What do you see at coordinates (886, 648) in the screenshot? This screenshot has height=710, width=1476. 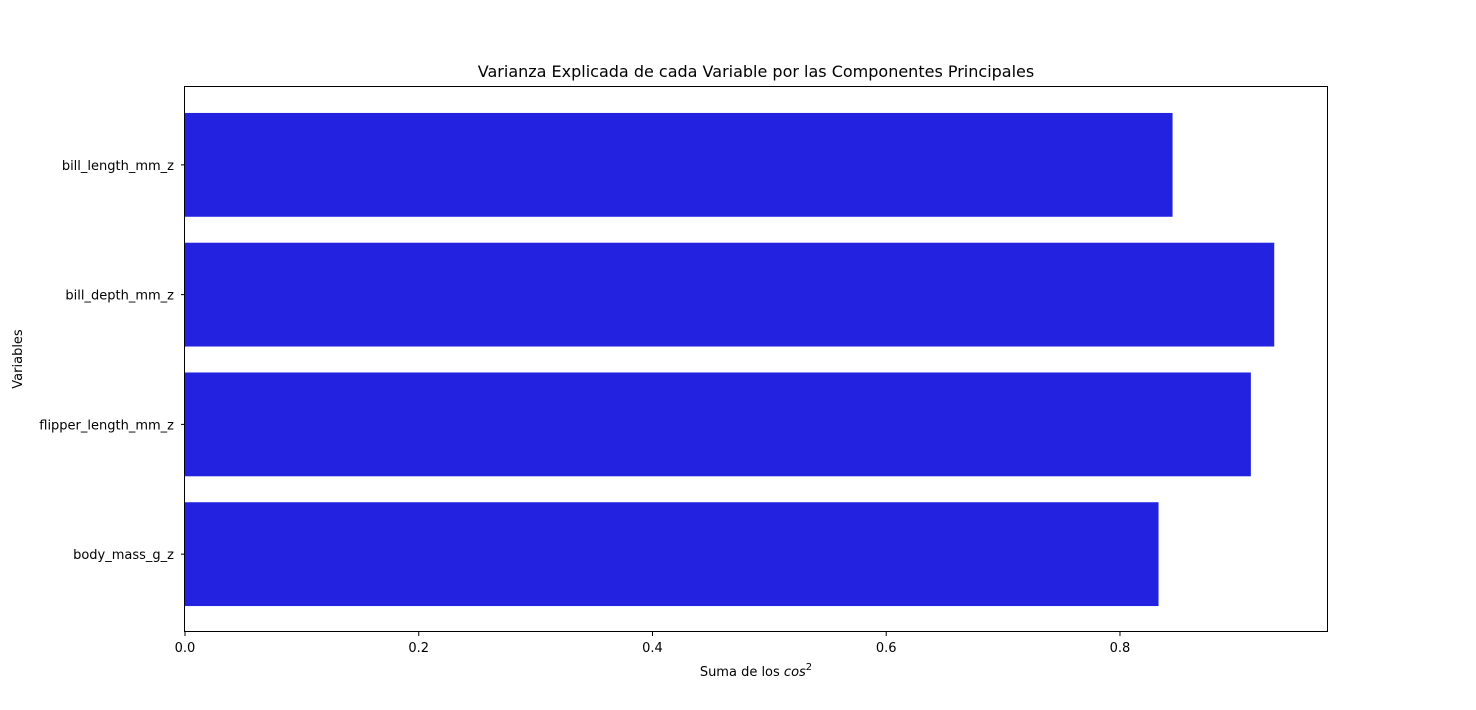 I see `x-tick-label: 0.6` at bounding box center [886, 648].